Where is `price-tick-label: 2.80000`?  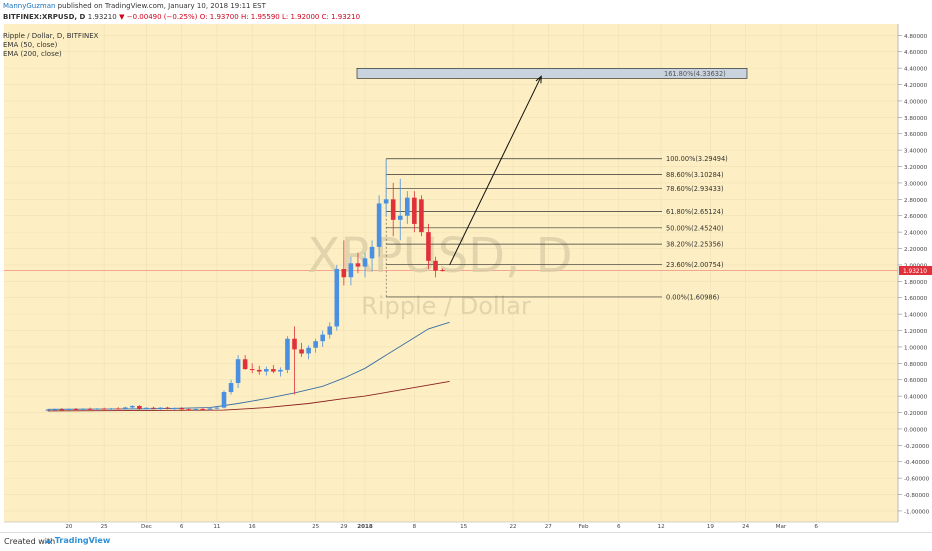
price-tick-label: 2.80000 is located at coordinates (916, 201).